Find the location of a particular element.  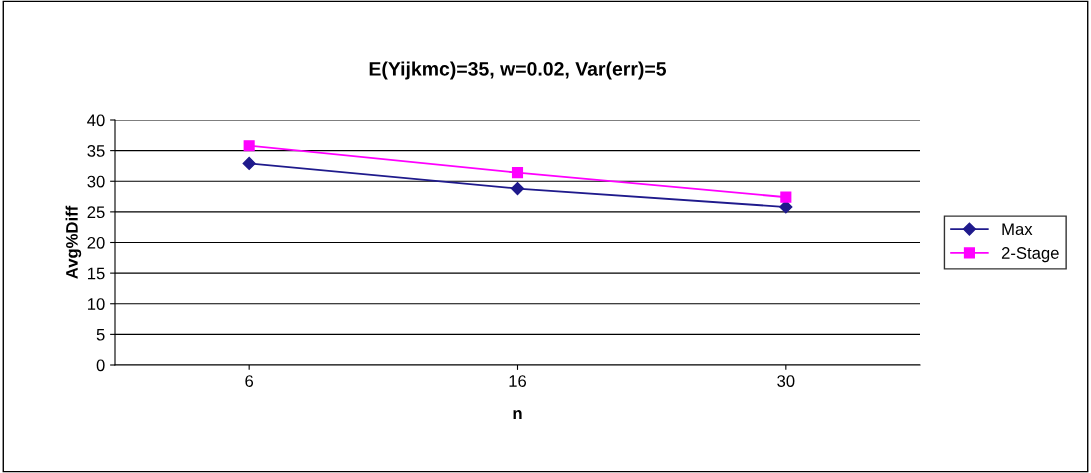

x-tick-label: 6 is located at coordinates (249, 381).